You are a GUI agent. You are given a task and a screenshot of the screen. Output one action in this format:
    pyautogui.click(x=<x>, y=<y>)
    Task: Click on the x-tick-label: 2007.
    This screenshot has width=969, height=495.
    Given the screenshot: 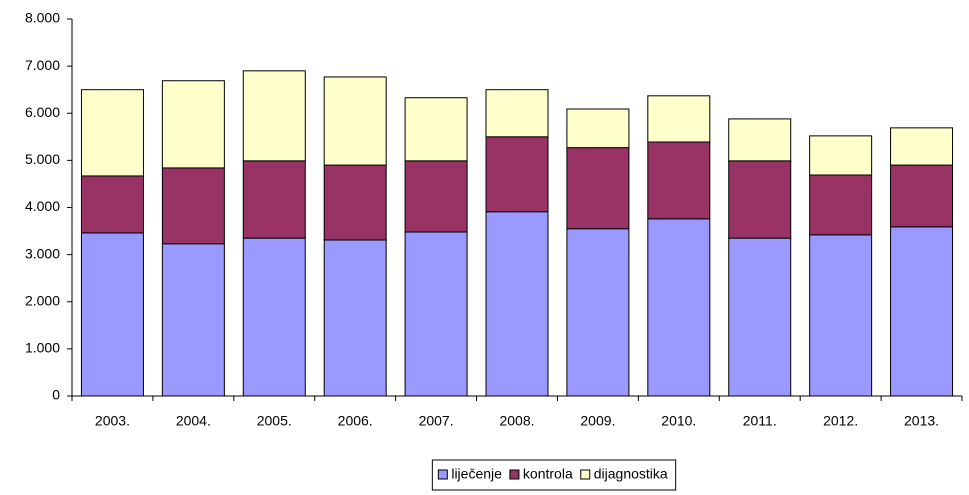 What is the action you would take?
    pyautogui.click(x=436, y=421)
    